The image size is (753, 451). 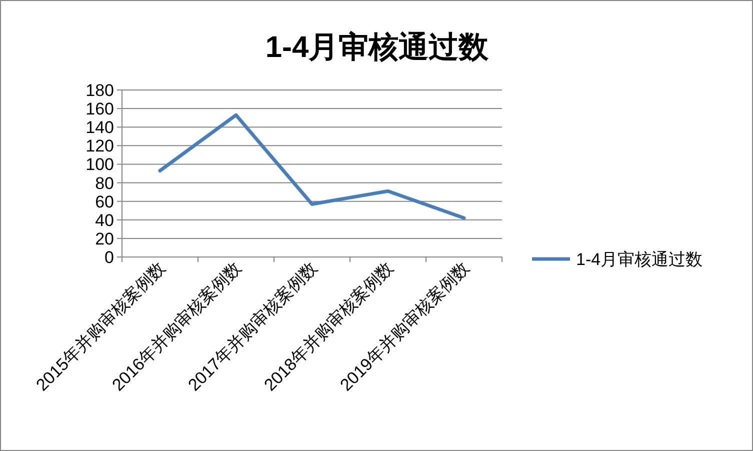 What do you see at coordinates (312, 166) in the screenshot?
I see `line-series` at bounding box center [312, 166].